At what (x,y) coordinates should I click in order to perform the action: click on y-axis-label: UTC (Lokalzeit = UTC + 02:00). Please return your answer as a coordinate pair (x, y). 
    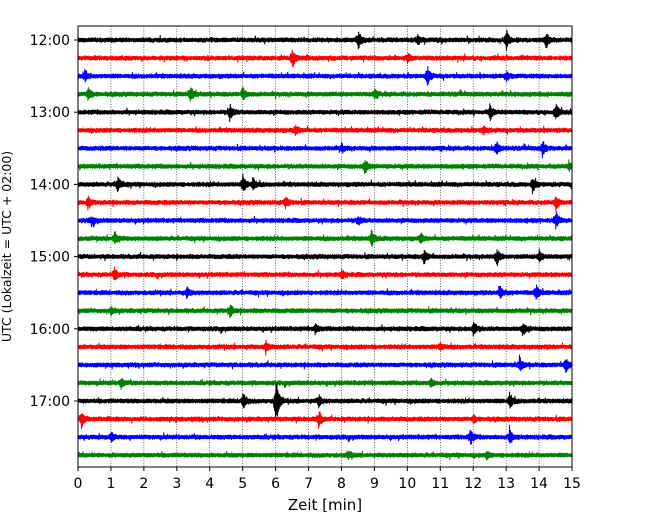
    Looking at the image, I should click on (7, 246).